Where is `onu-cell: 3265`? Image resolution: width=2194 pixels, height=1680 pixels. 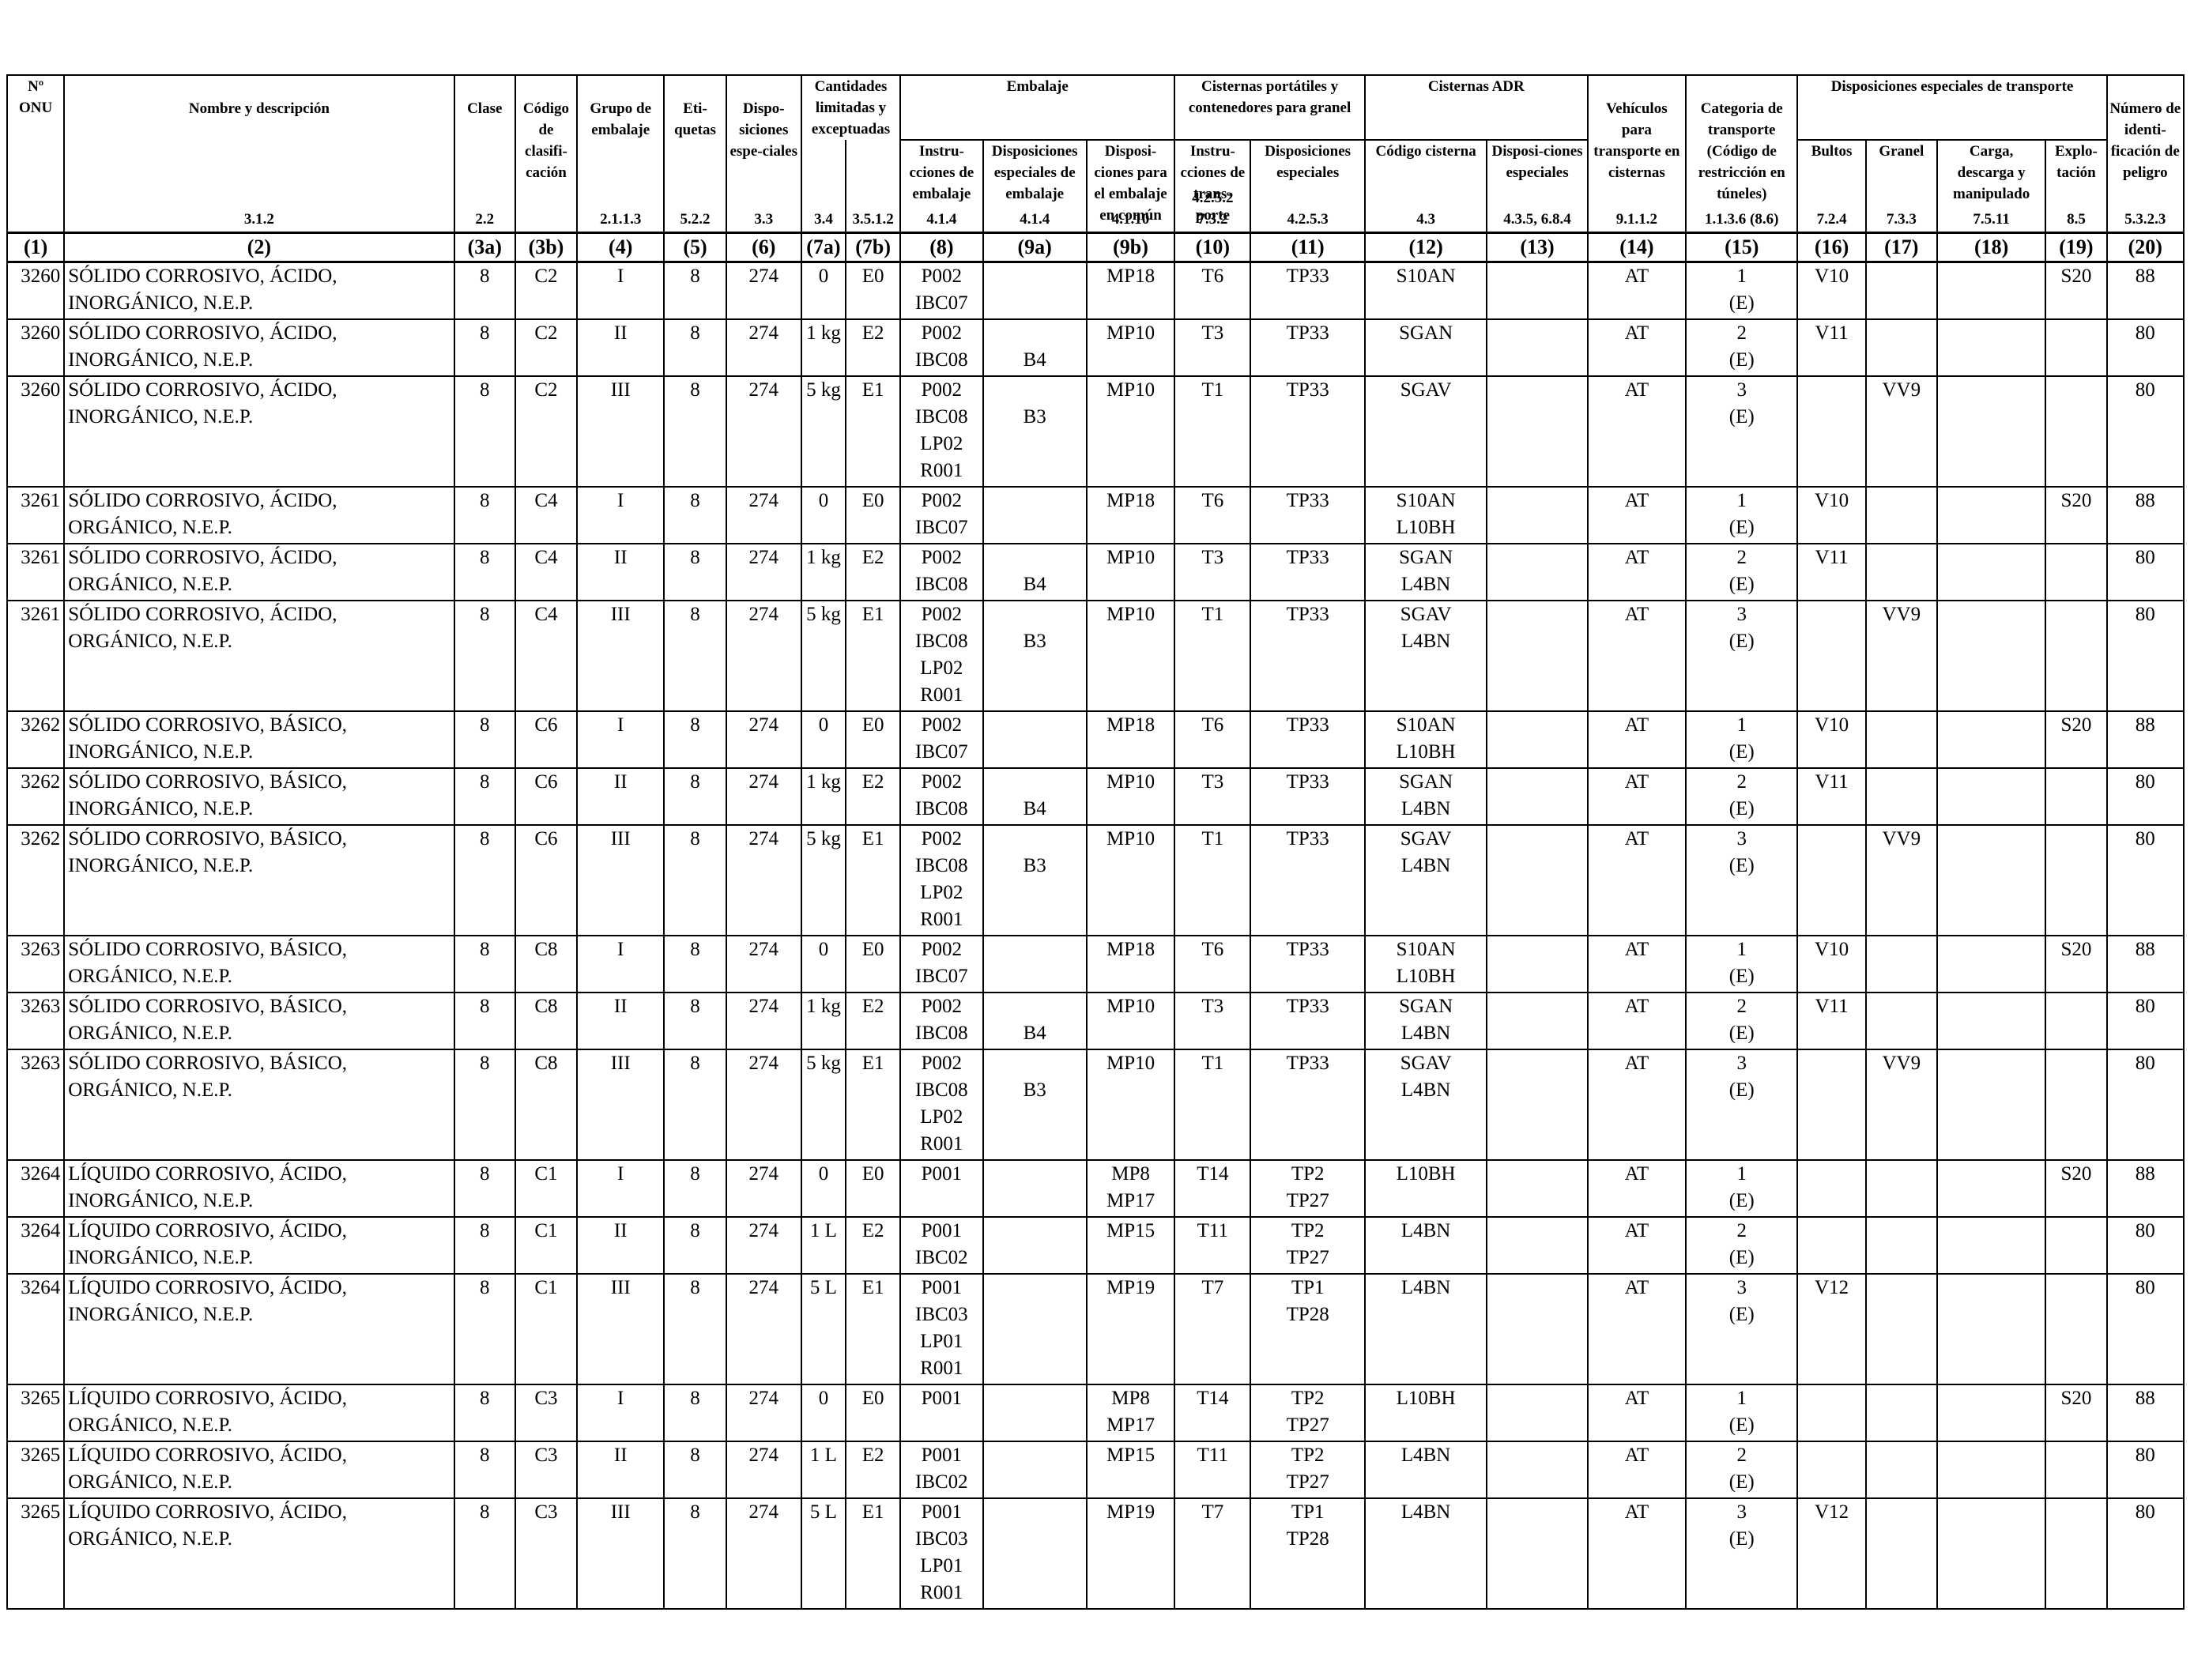 onu-cell: 3265 is located at coordinates (36, 1469).